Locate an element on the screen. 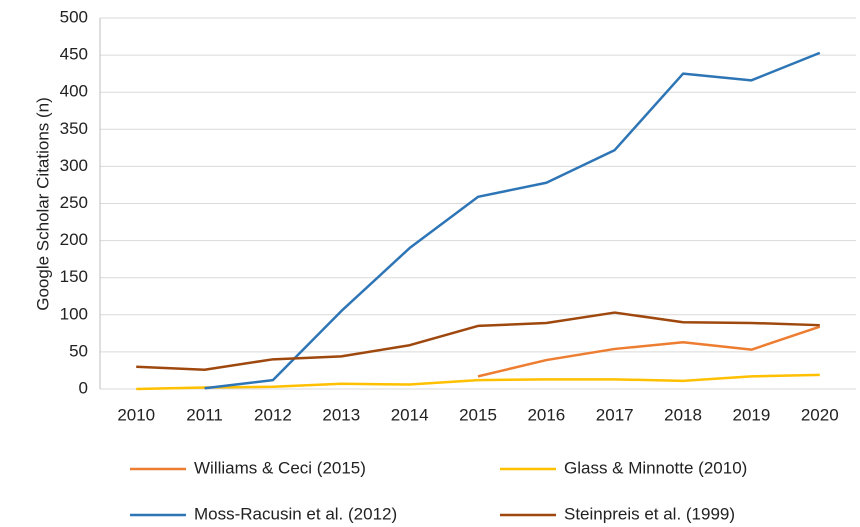  x-tick-label: 2011 is located at coordinates (204, 414).